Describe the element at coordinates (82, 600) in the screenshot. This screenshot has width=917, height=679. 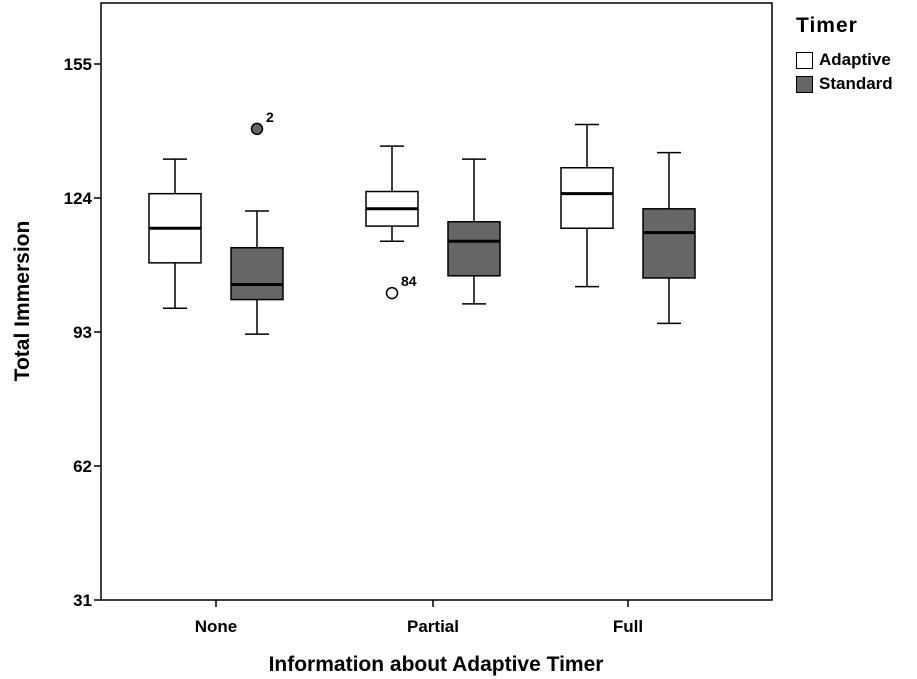
I see `y-tick-label: 31` at that location.